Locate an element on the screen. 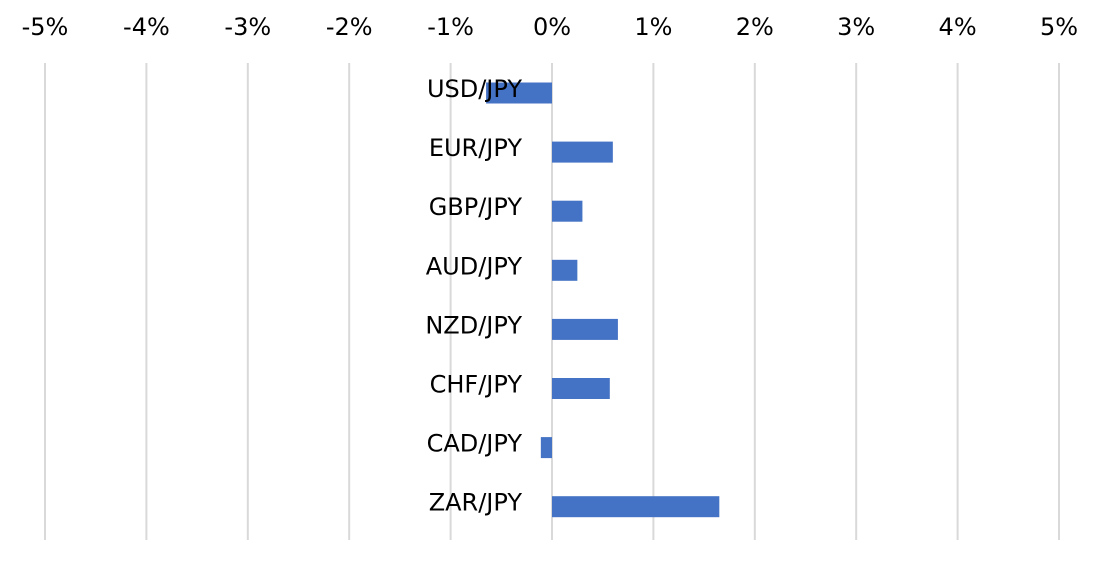 Image resolution: width=1097 pixels, height=568 pixels. x-tick-label: 5% is located at coordinates (1059, 27).